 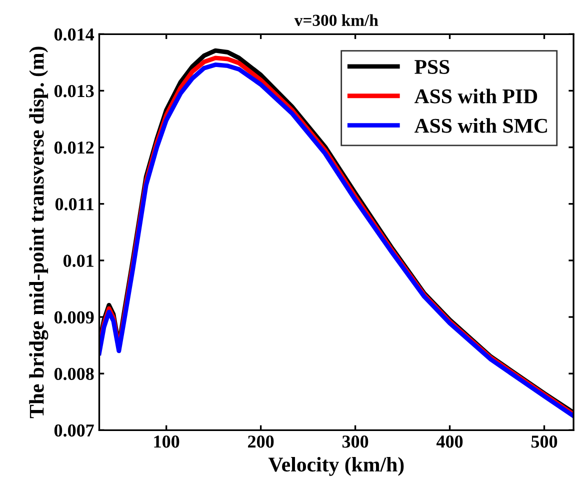 I want to click on x-axis-title: Velocity (km/h), so click(x=336, y=466).